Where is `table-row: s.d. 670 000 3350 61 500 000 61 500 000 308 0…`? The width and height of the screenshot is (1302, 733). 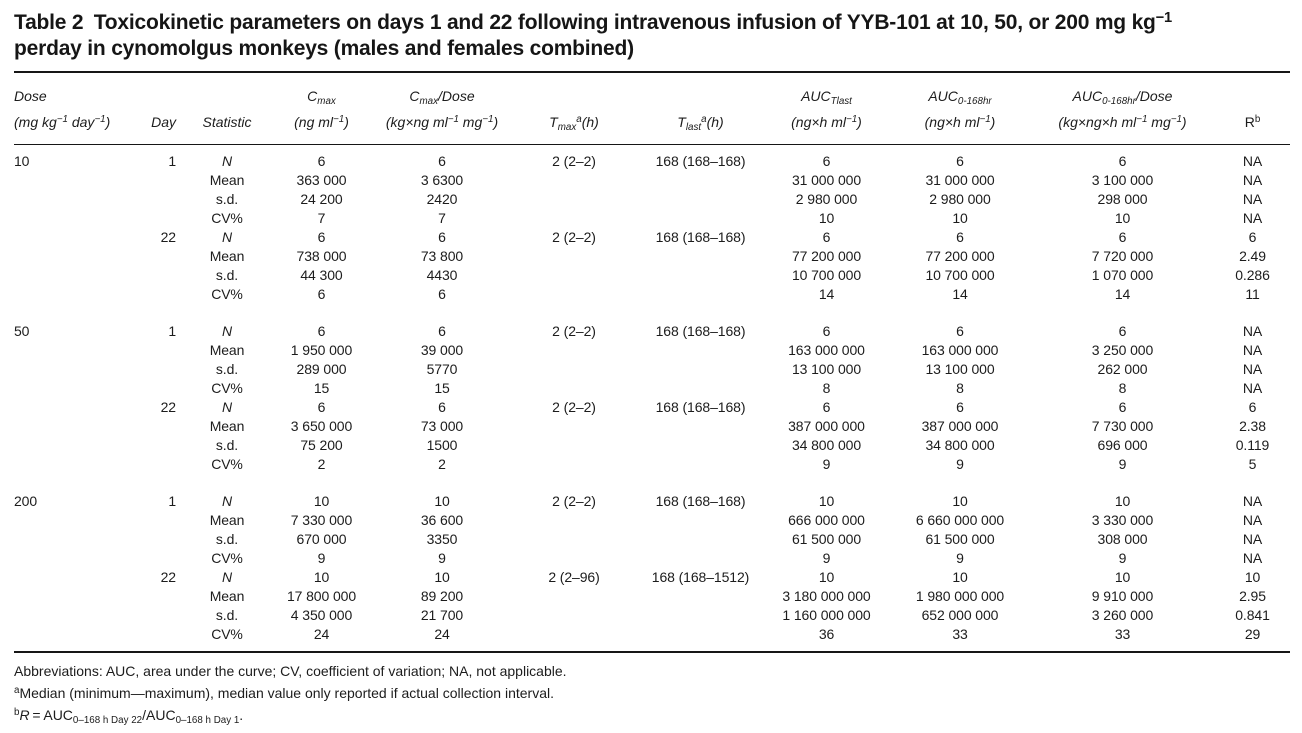 table-row: s.d. 670 000 3350 61 500 000 61 500 000 308 0… is located at coordinates (652, 539).